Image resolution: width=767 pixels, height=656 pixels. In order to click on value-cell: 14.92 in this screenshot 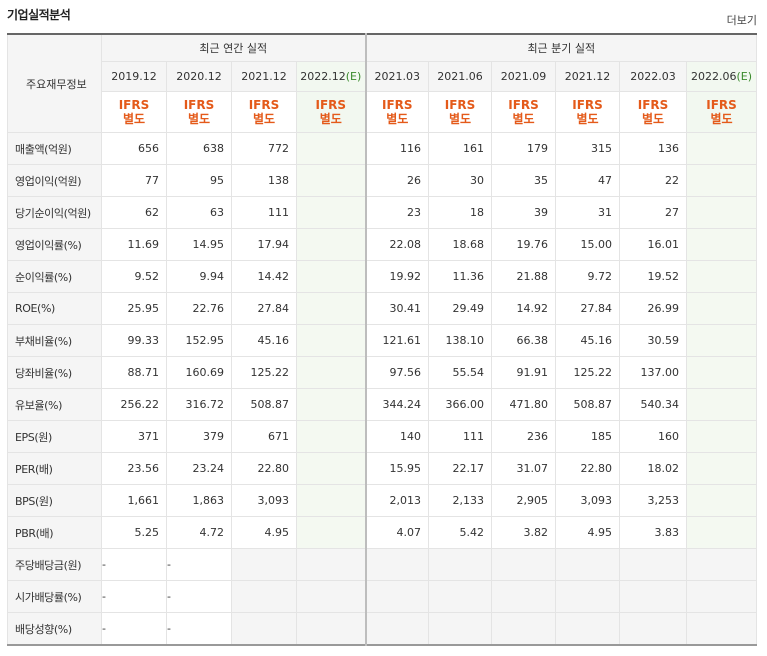, I will do `click(524, 308)`.